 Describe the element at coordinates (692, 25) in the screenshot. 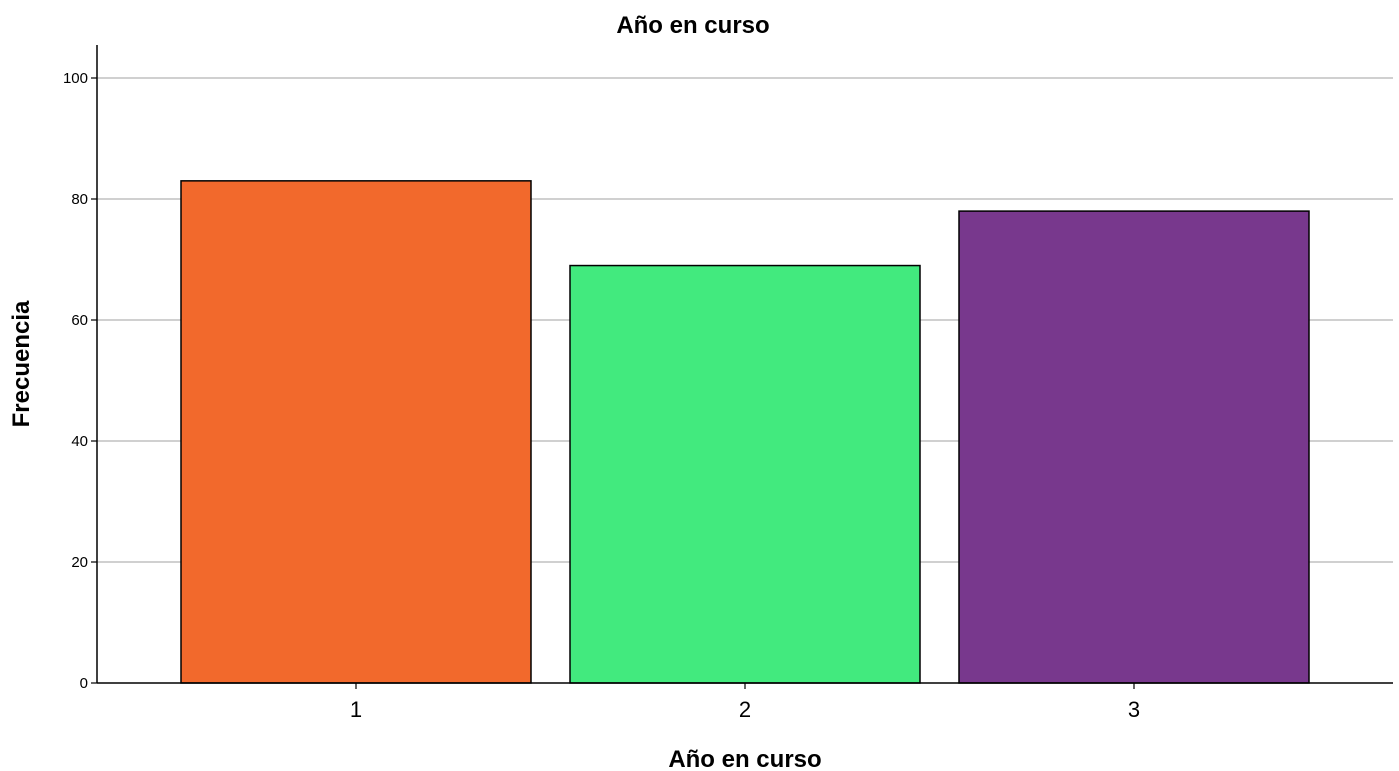

I see `chart-title: Año en curso` at that location.